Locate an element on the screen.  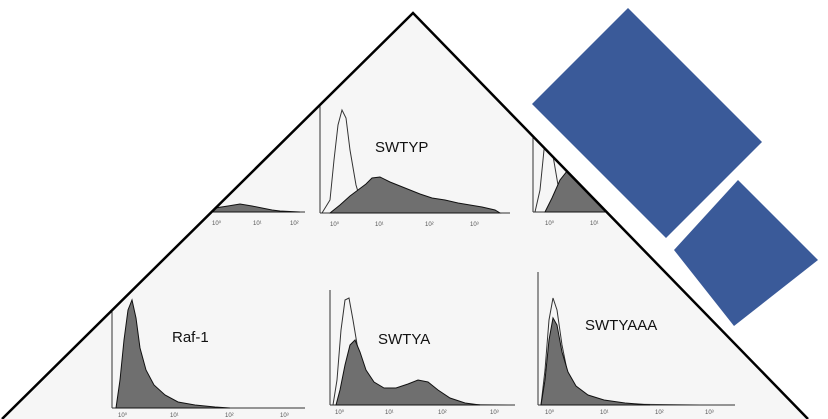
panel-label-swtyaaa: SWTYAAA is located at coordinates (621, 325).